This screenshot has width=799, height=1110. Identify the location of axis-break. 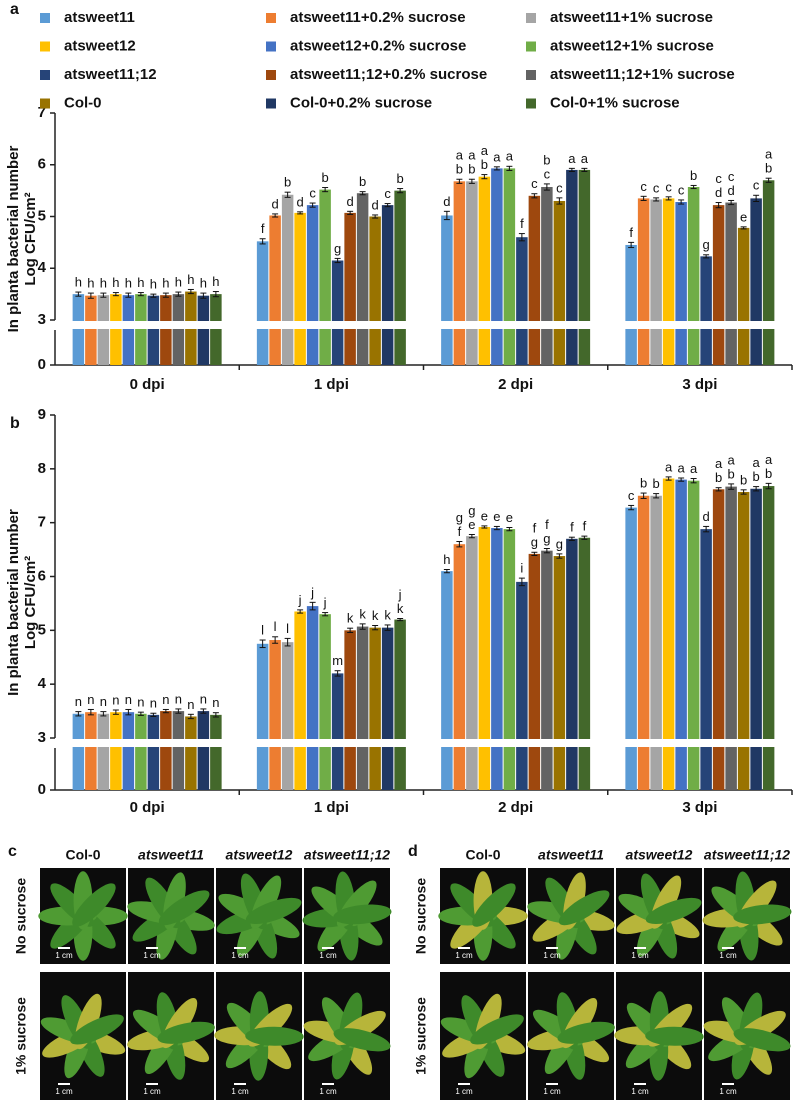
(420, 325).